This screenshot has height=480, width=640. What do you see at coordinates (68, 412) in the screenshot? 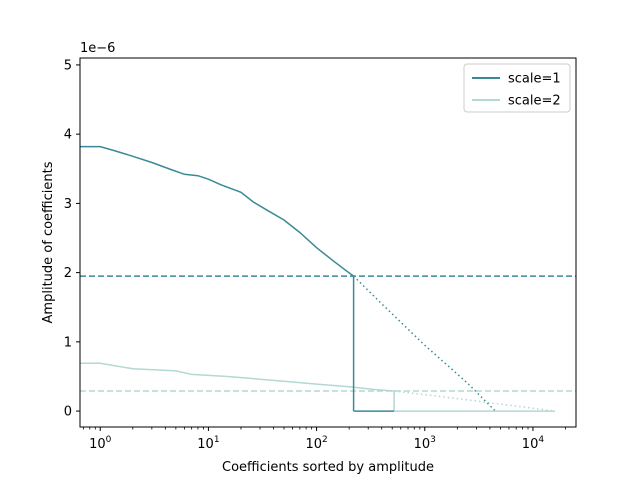
I see `y-tick-label: 0` at bounding box center [68, 412].